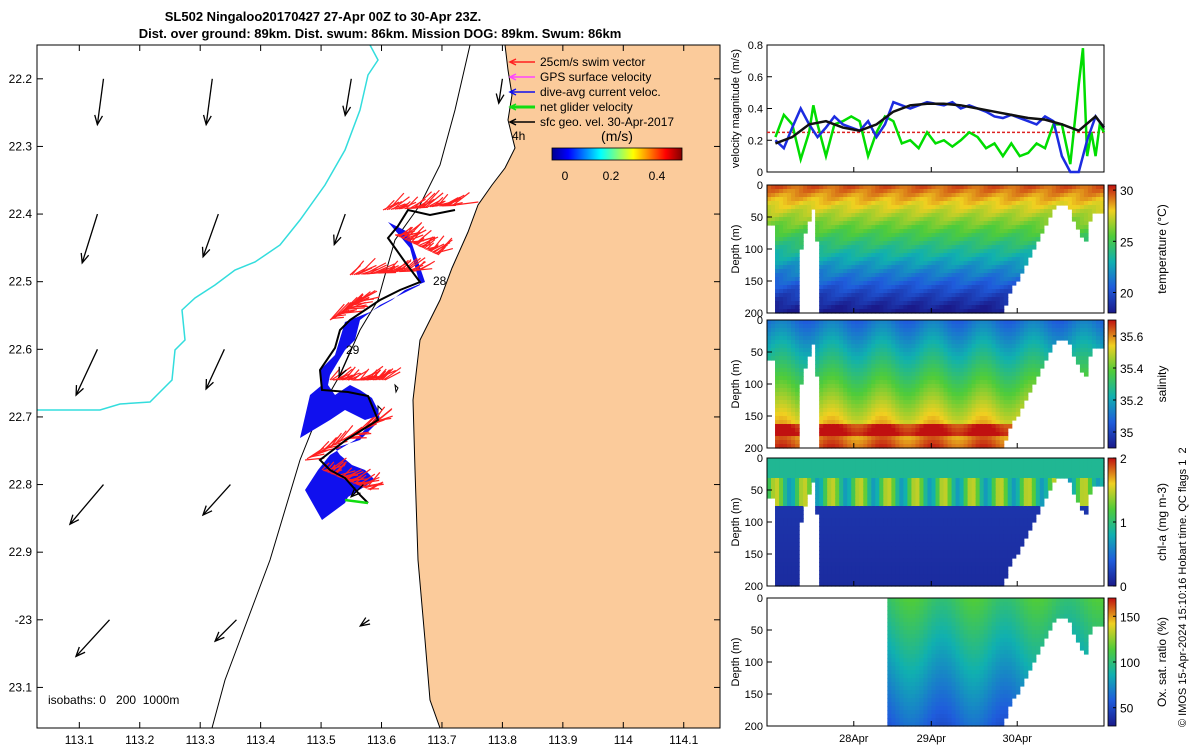 The height and width of the screenshot is (750, 1200). What do you see at coordinates (1127, 191) in the screenshot?
I see `colorbar-tick-label: 30` at bounding box center [1127, 191].